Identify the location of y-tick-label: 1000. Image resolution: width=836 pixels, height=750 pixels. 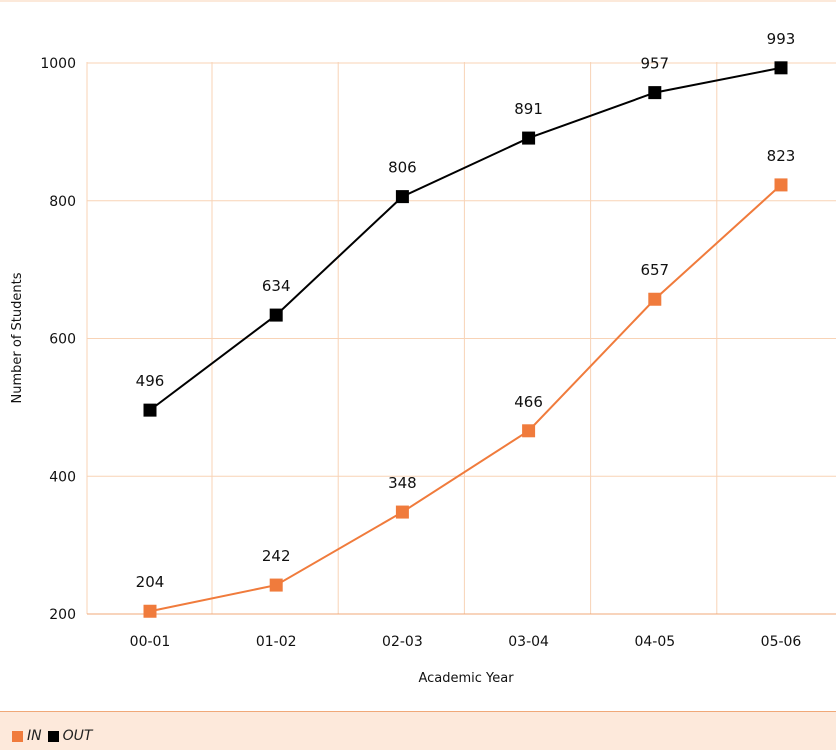
(58, 64).